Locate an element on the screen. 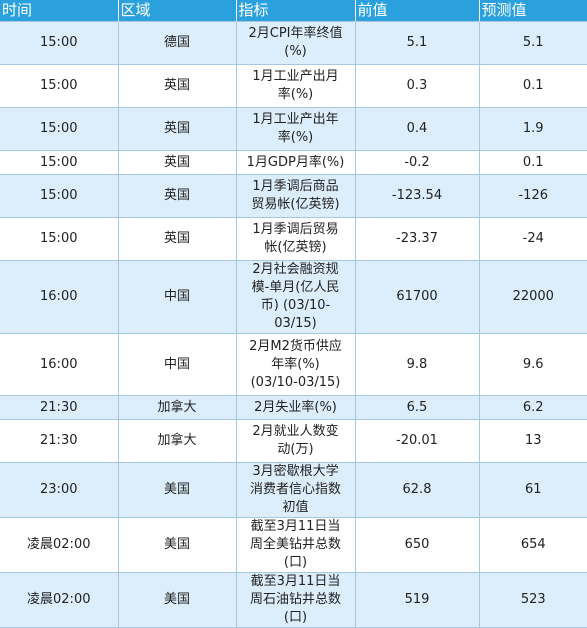  header-previous: 前值 is located at coordinates (417, 11).